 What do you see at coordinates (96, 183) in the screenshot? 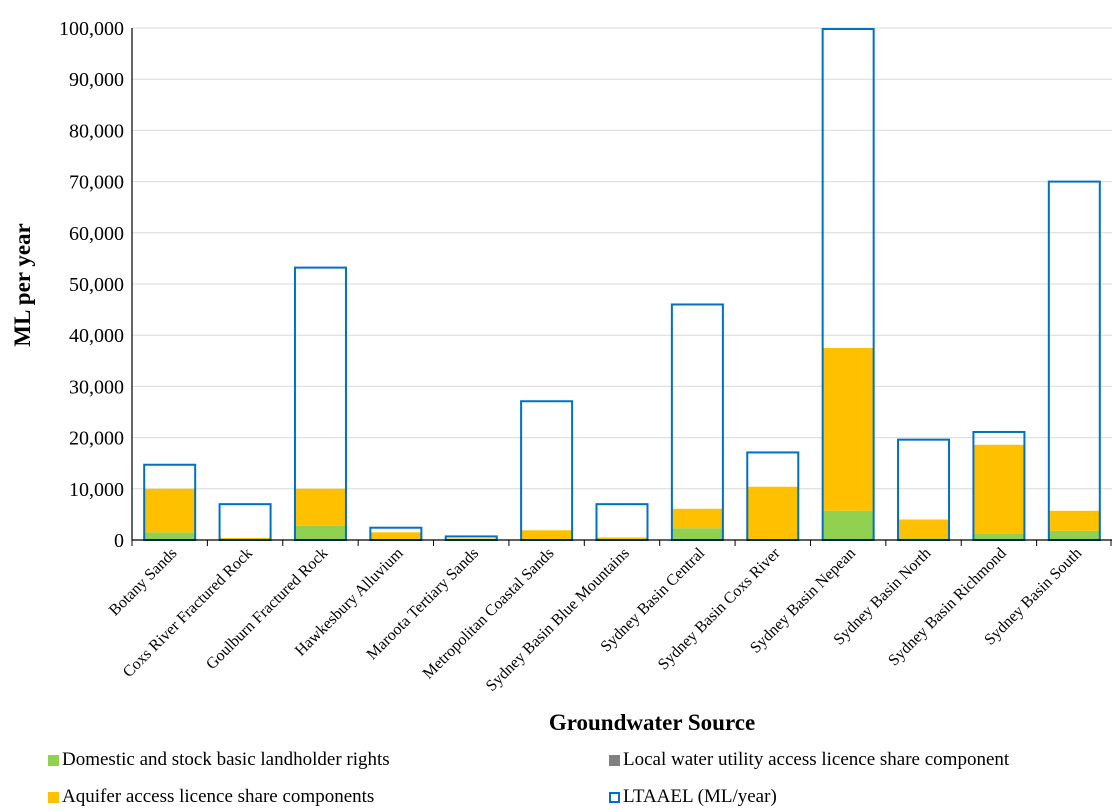
I see `y-tick-label: 70,000` at bounding box center [96, 183].